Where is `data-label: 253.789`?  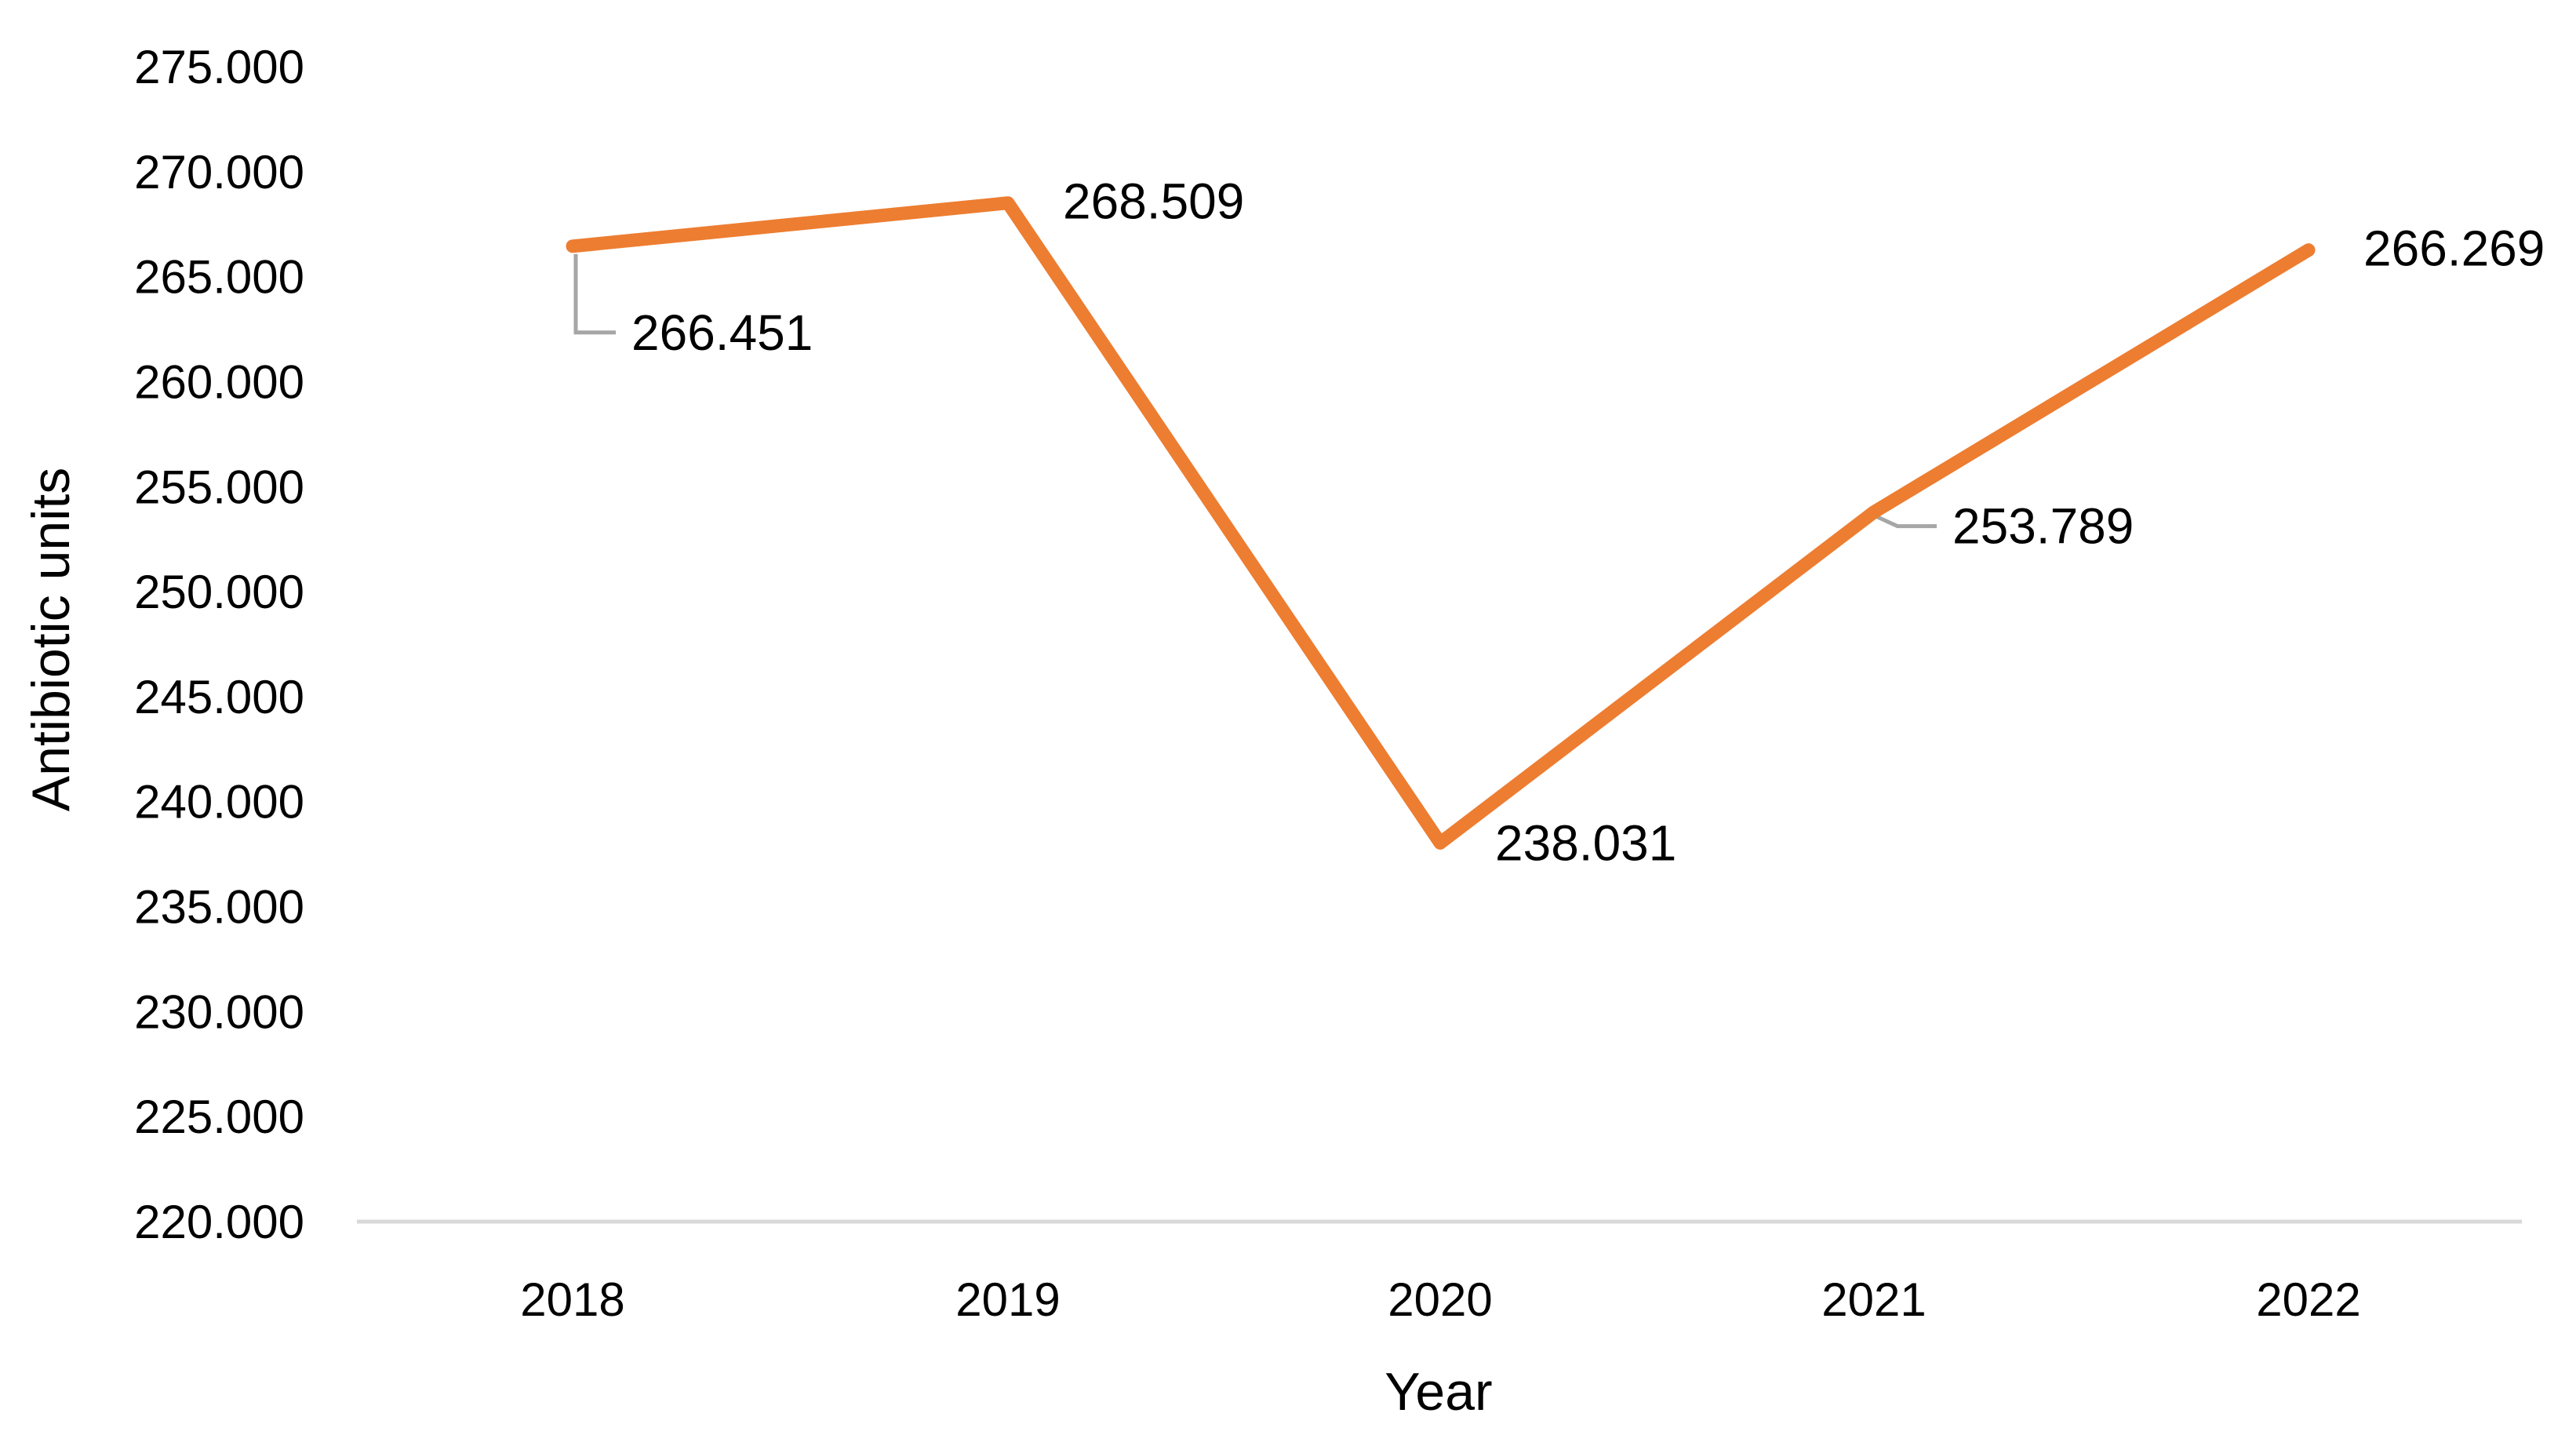
data-label: 253.789 is located at coordinates (2043, 526).